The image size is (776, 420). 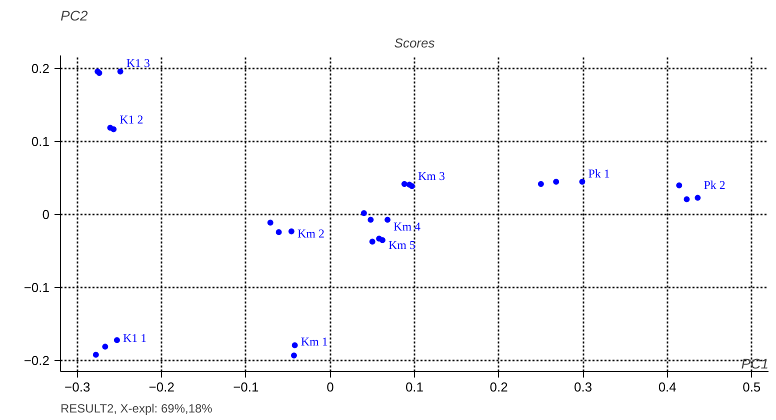 What do you see at coordinates (134, 338) in the screenshot?
I see `series-label: K1 1` at bounding box center [134, 338].